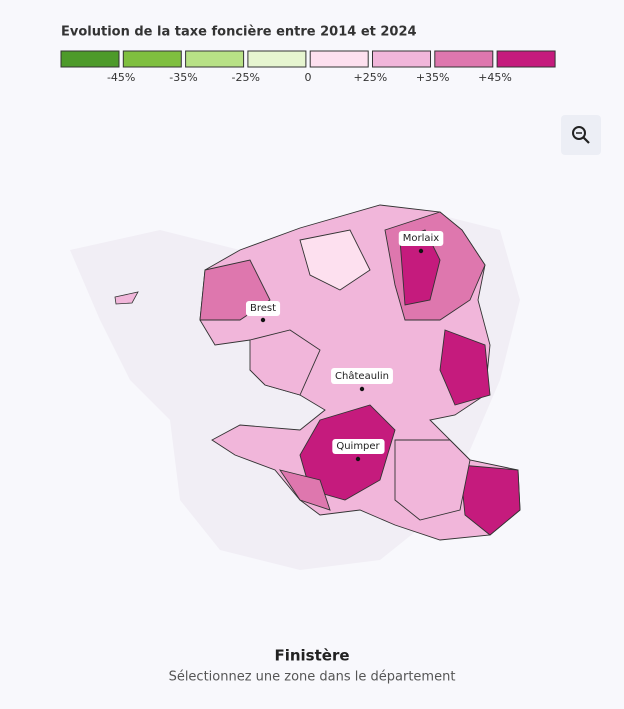 Image resolution: width=624 pixels, height=709 pixels. What do you see at coordinates (183, 77) in the screenshot?
I see `legend-label: -35%` at bounding box center [183, 77].